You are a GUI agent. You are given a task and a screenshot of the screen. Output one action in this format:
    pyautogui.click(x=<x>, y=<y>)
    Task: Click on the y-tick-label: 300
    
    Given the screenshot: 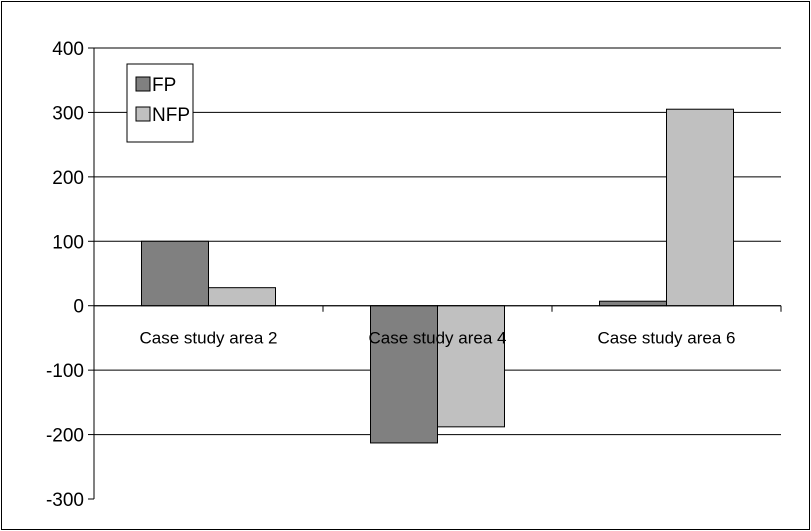 What is the action you would take?
    pyautogui.click(x=68, y=113)
    